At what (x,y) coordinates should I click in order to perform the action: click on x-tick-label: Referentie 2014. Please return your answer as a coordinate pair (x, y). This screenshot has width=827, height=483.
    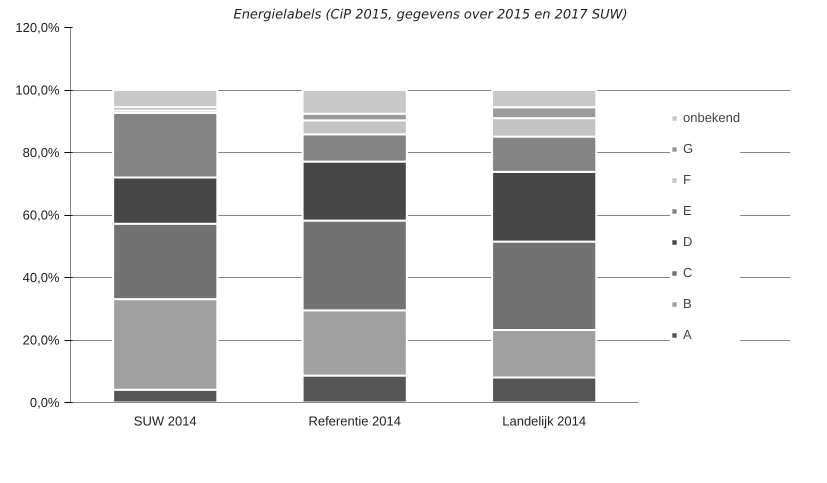
    Looking at the image, I should click on (354, 421).